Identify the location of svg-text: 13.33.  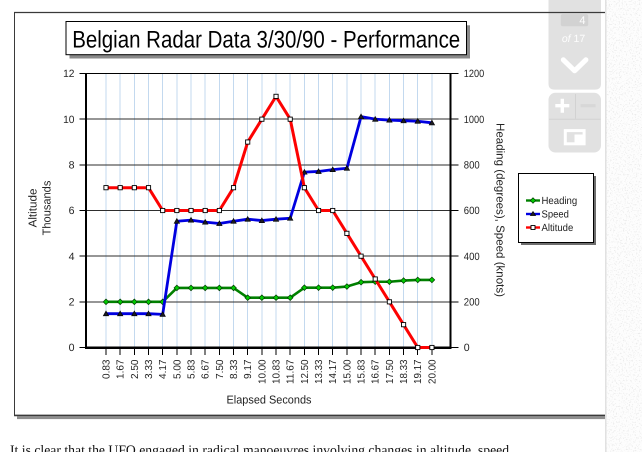
(319, 371).